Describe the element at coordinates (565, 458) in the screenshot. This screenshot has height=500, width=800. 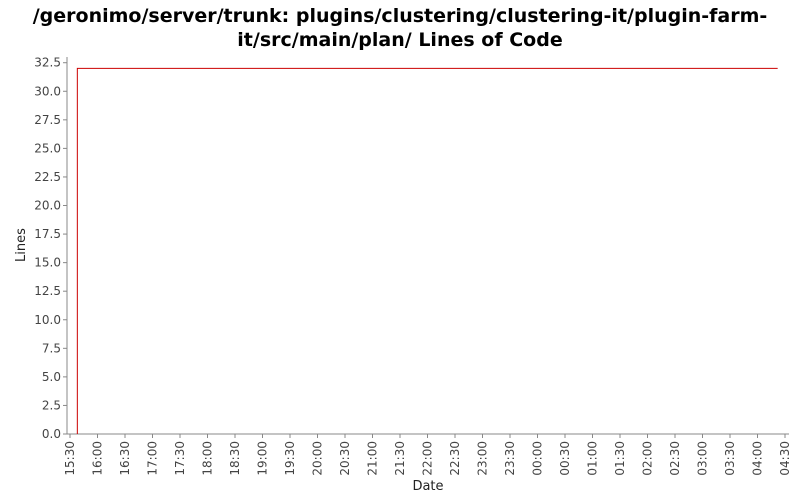
I see `x-tick-label: 00:30` at that location.